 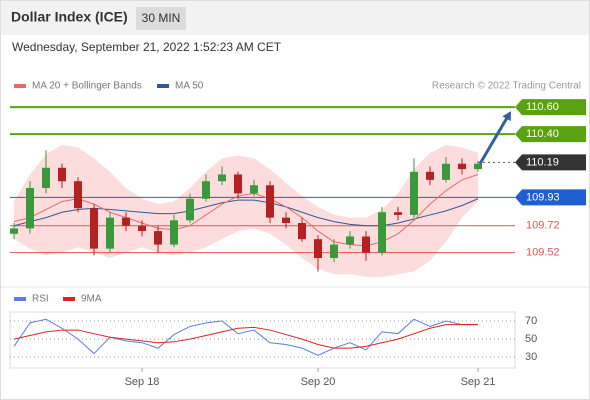 I want to click on y-tick-label: 70, so click(x=531, y=321).